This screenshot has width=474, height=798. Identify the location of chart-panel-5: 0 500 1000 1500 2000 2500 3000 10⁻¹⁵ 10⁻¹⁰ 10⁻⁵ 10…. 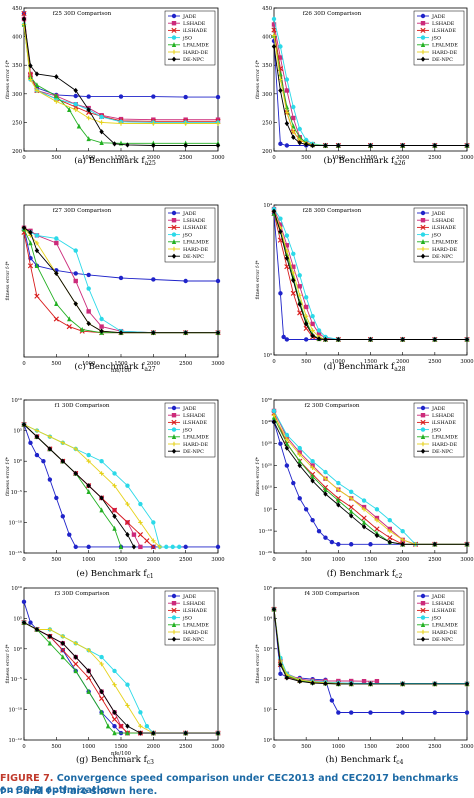
(115, 489).